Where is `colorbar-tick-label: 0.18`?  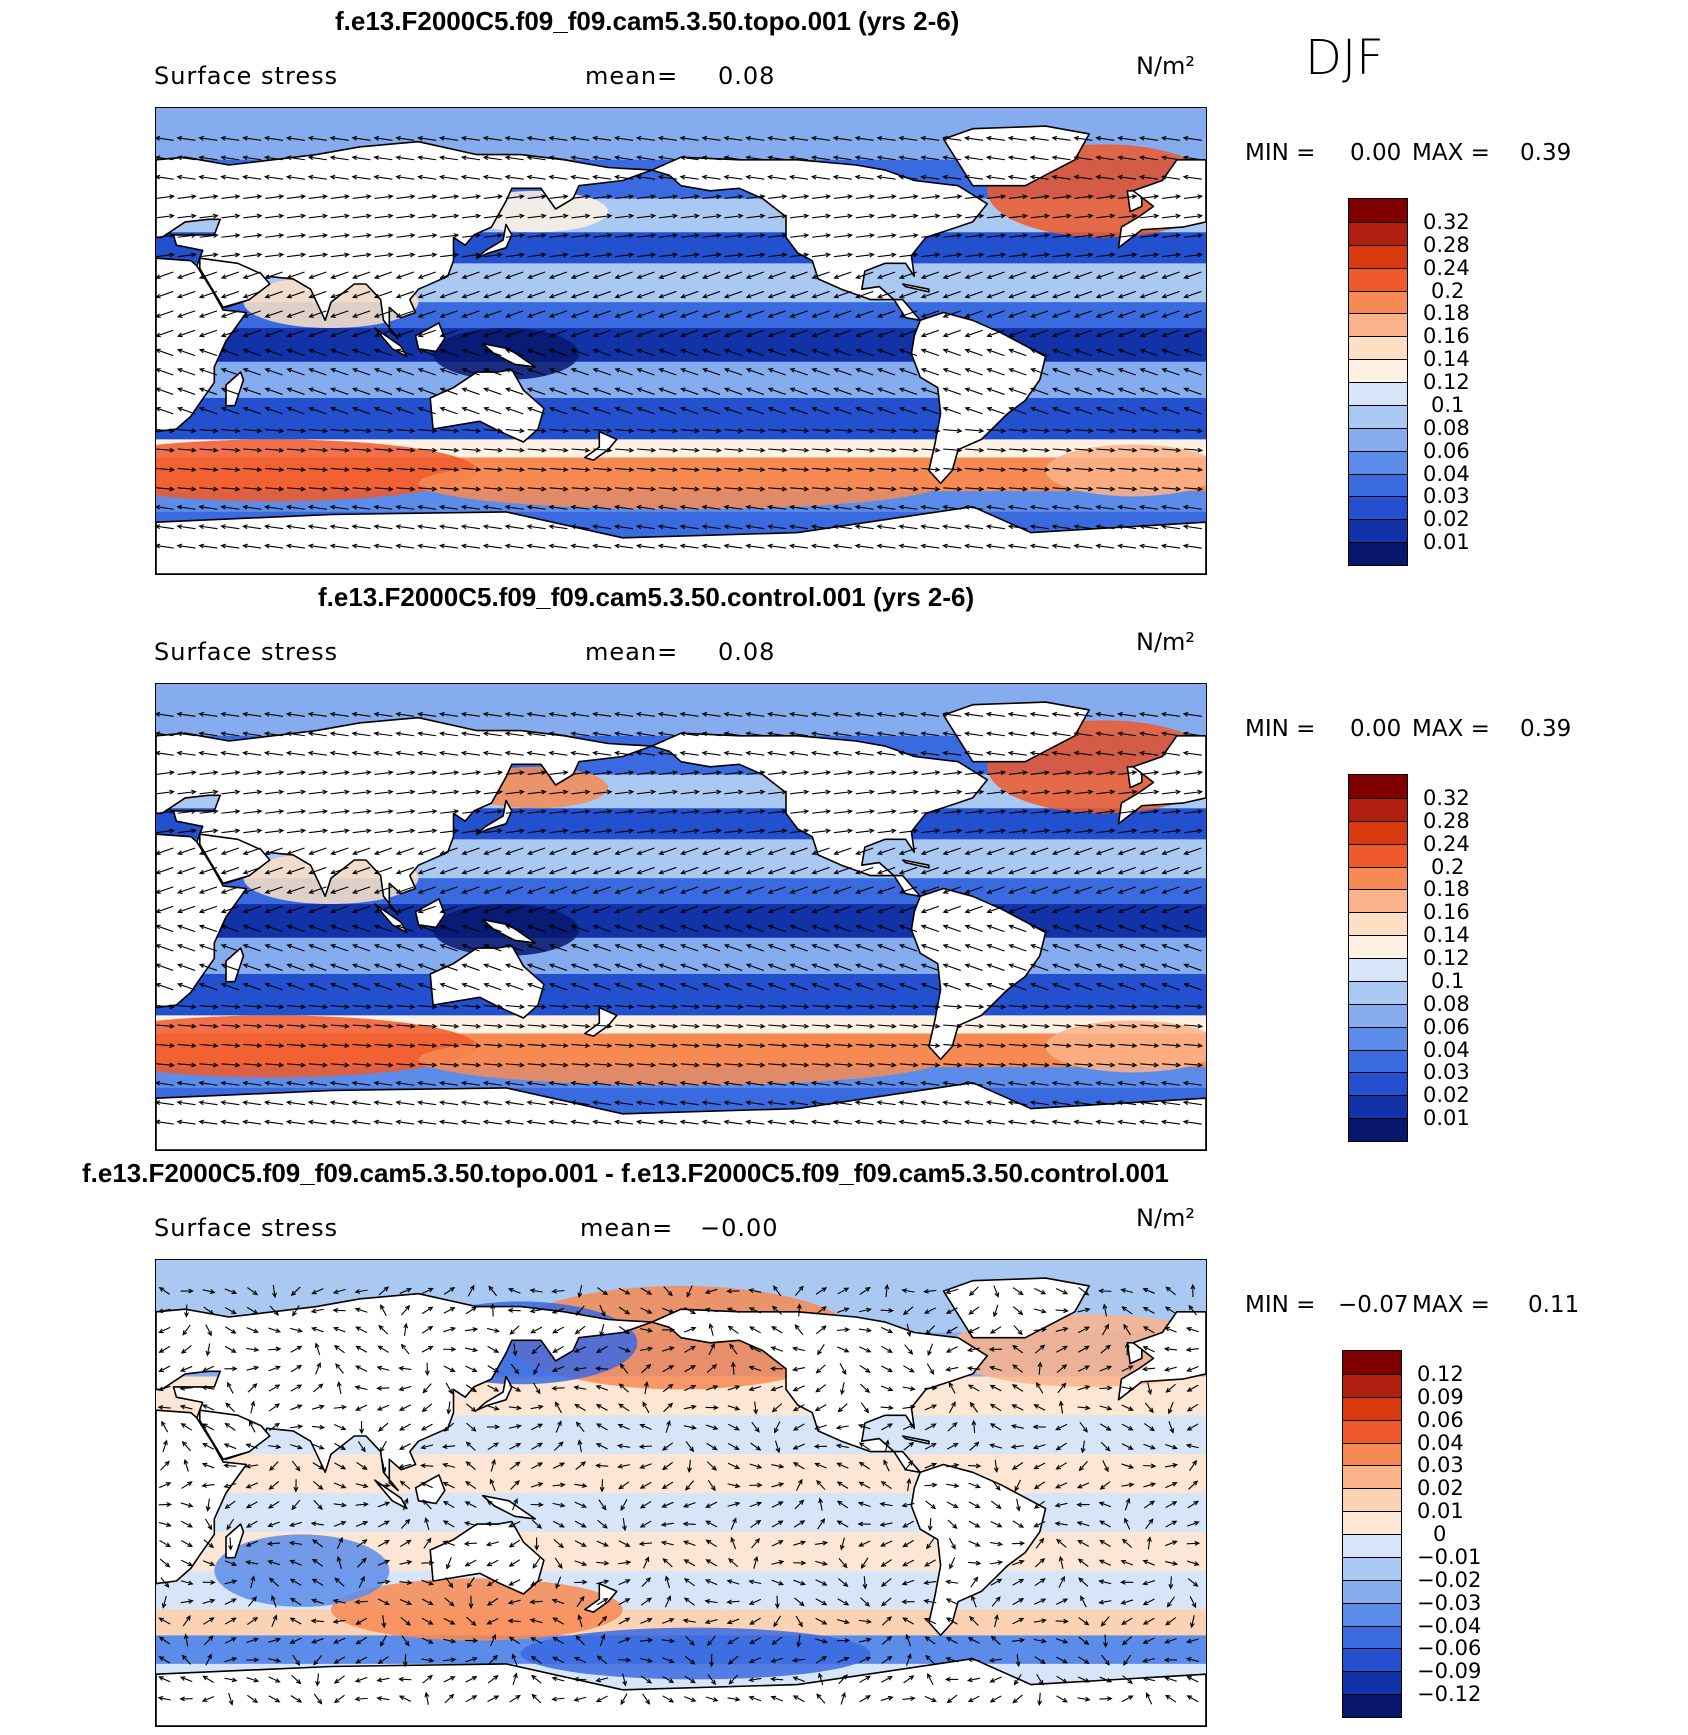 colorbar-tick-label: 0.18 is located at coordinates (1446, 889).